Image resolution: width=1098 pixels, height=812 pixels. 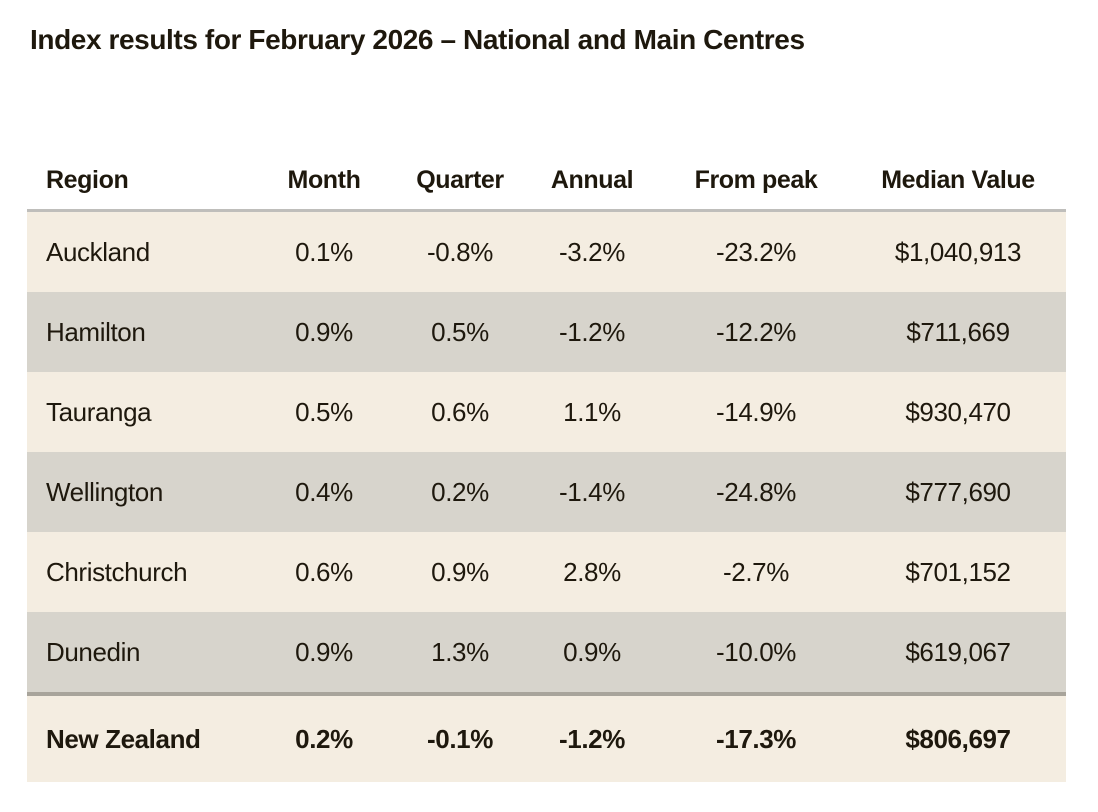 What do you see at coordinates (958, 411) in the screenshot?
I see `value-cell: $930,470` at bounding box center [958, 411].